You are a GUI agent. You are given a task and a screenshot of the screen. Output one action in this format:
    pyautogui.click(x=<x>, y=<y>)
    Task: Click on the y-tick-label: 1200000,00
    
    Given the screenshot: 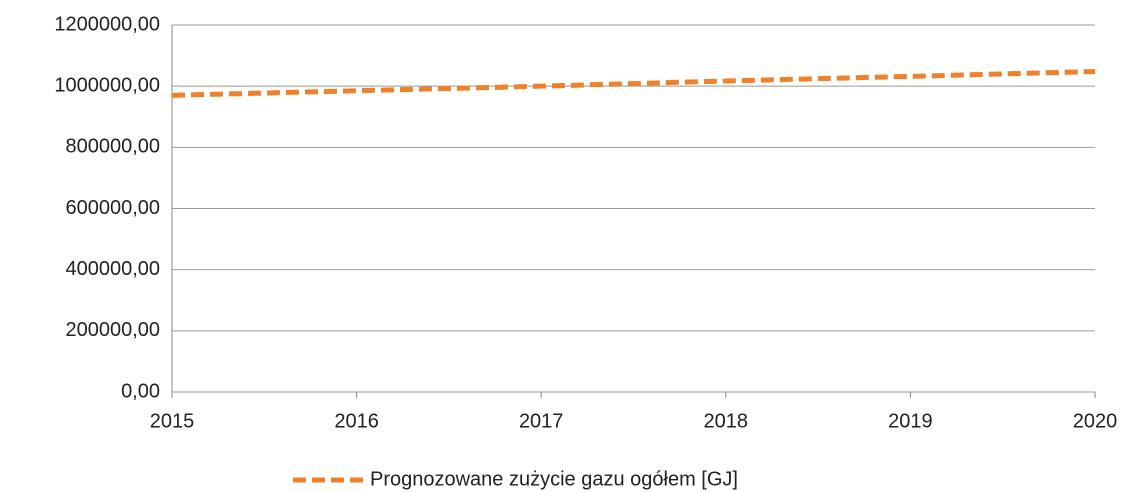 What is the action you would take?
    pyautogui.click(x=107, y=24)
    